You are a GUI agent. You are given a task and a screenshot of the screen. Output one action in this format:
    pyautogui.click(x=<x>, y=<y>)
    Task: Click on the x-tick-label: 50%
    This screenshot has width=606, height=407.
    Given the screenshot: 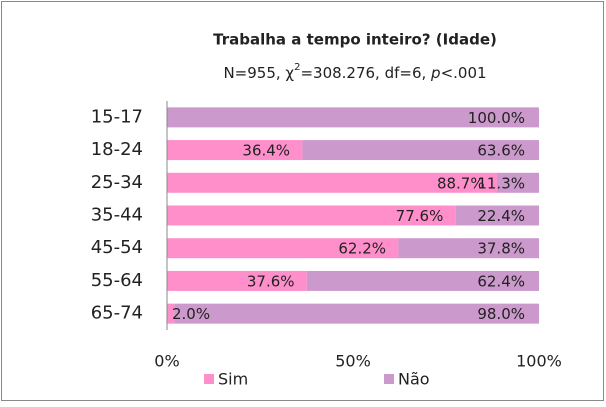 What is the action you would take?
    pyautogui.click(x=353, y=361)
    